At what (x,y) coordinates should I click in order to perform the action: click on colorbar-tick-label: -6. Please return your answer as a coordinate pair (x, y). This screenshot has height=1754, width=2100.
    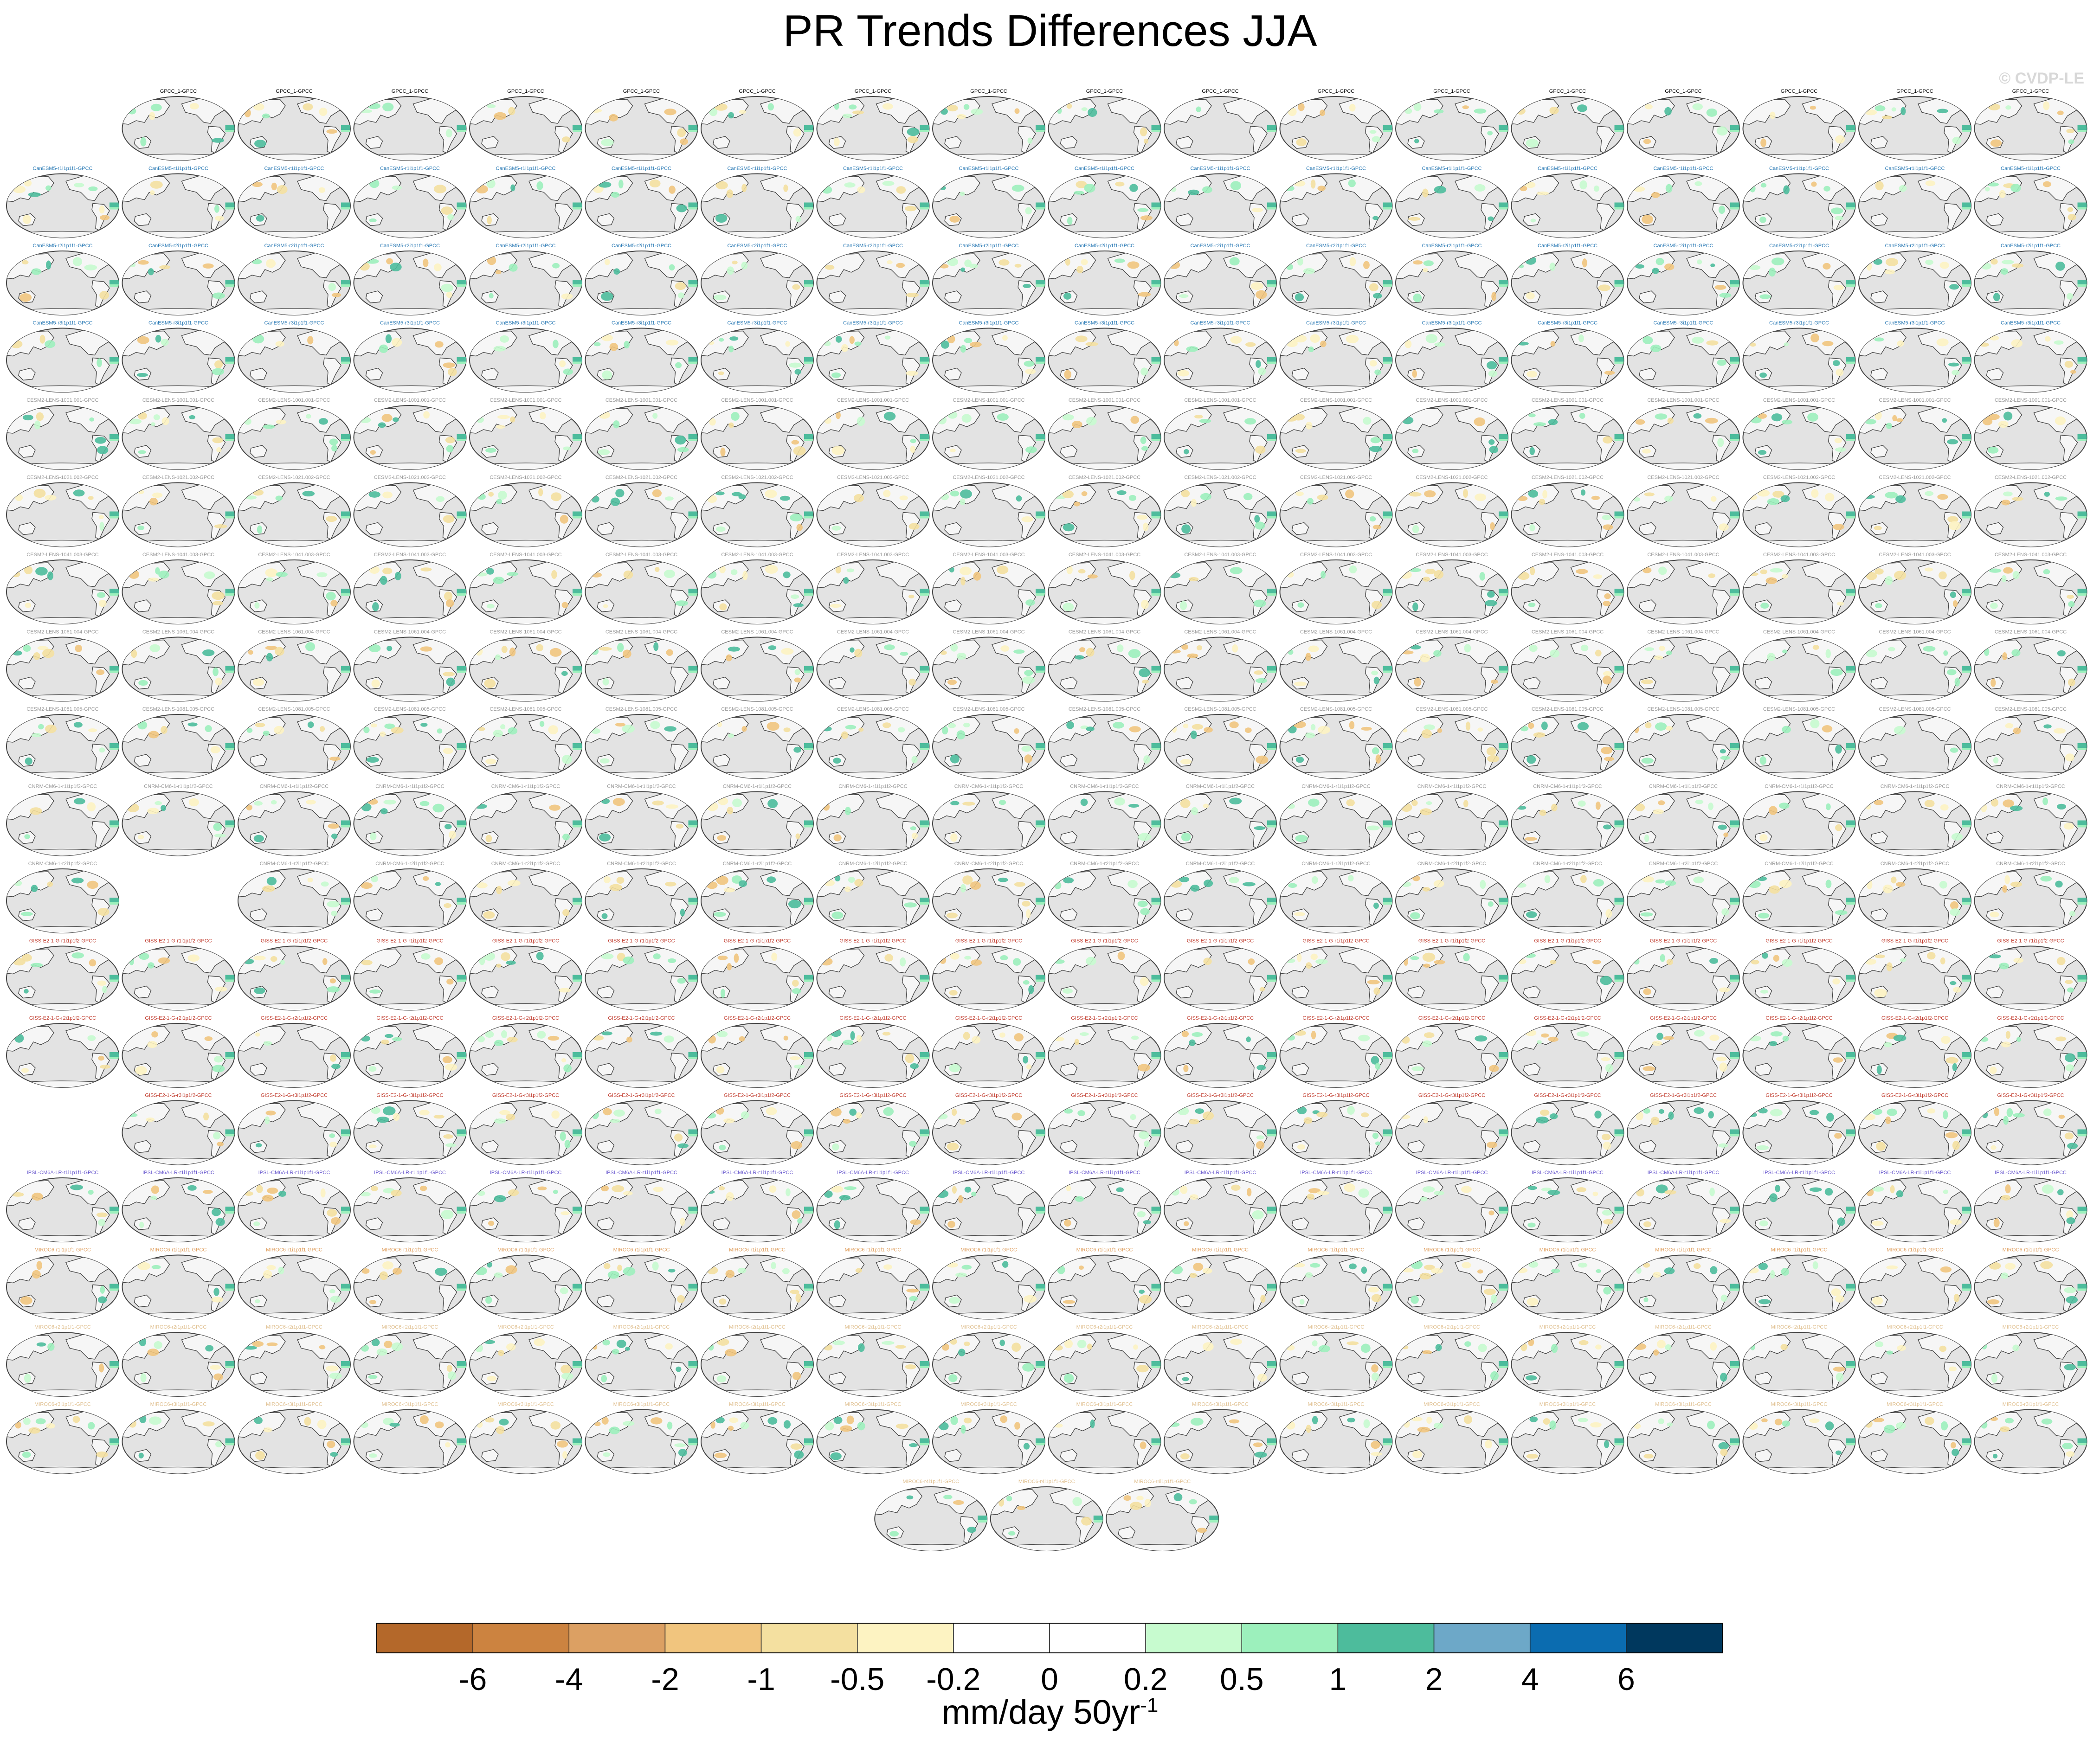
    Looking at the image, I should click on (473, 1679).